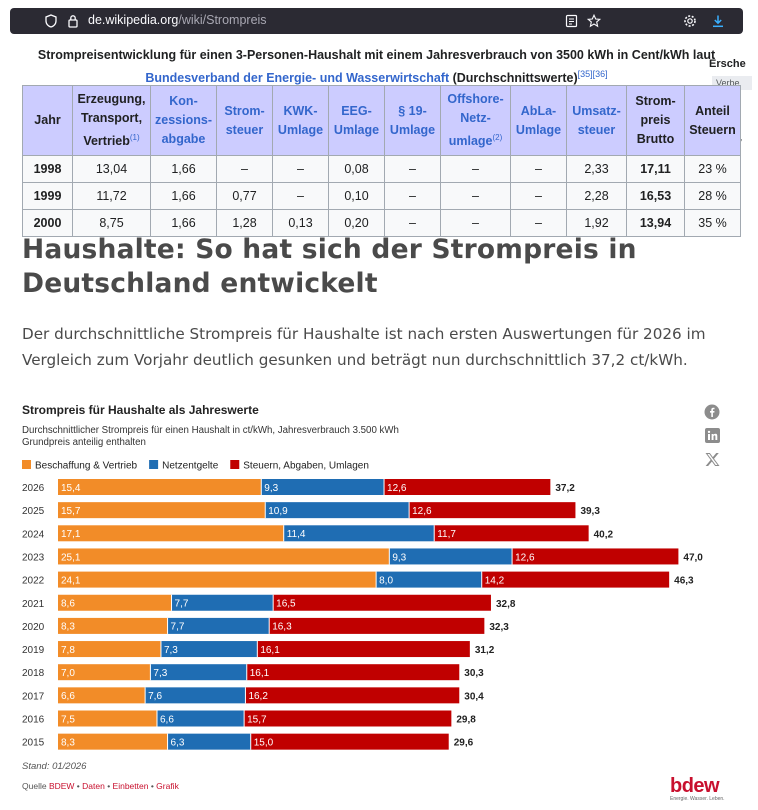  Describe the element at coordinates (47, 196) in the screenshot. I see `table-cell: 1999` at that location.